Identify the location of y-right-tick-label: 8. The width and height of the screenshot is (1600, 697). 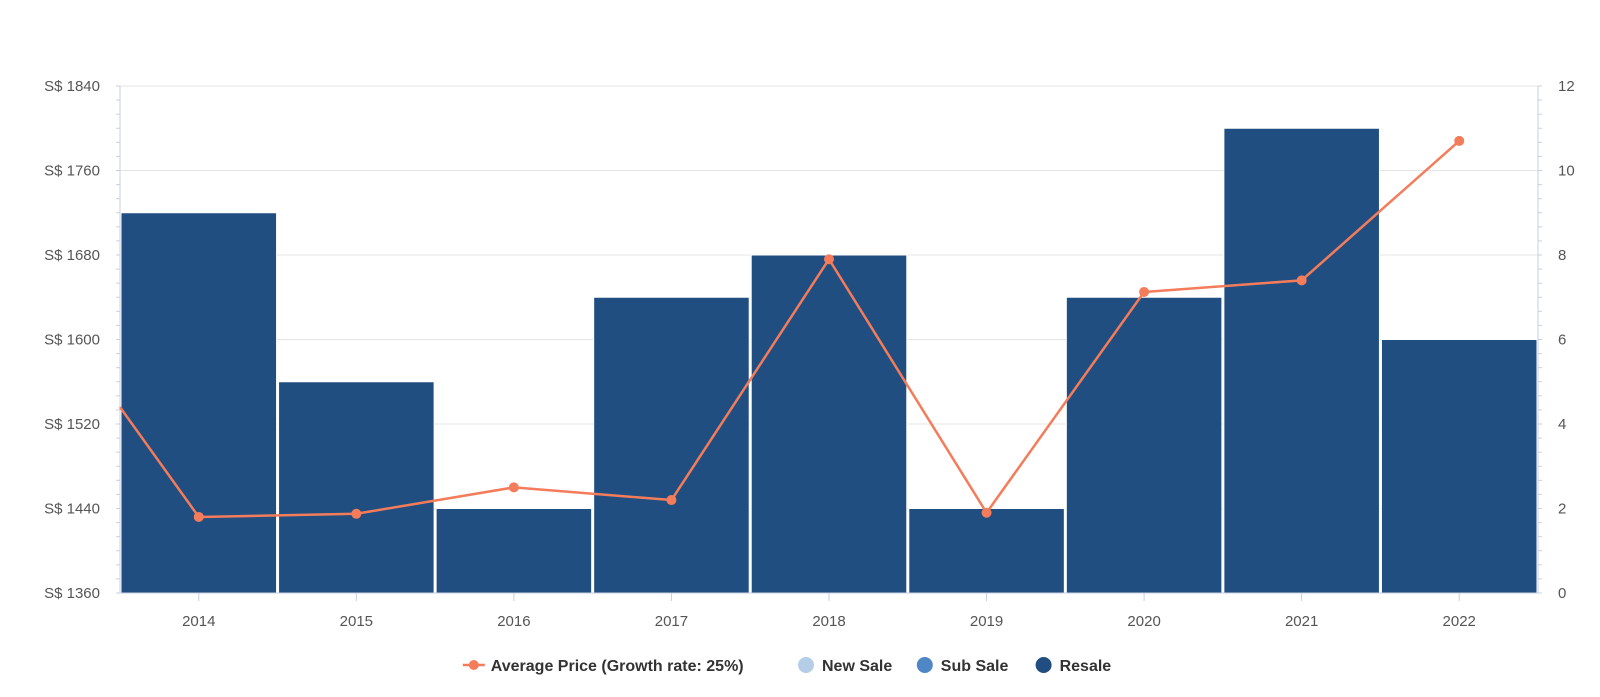
(1562, 255).